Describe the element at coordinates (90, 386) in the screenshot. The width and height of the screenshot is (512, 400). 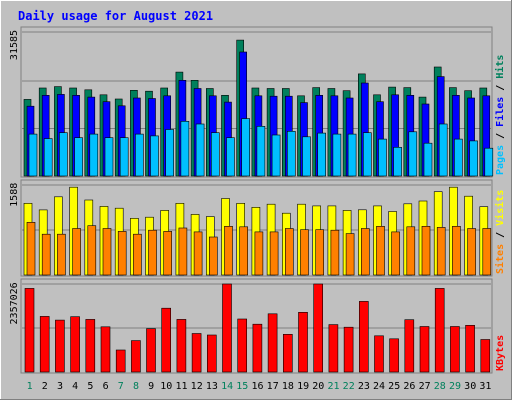
I see `day-label-5: 5` at that location.